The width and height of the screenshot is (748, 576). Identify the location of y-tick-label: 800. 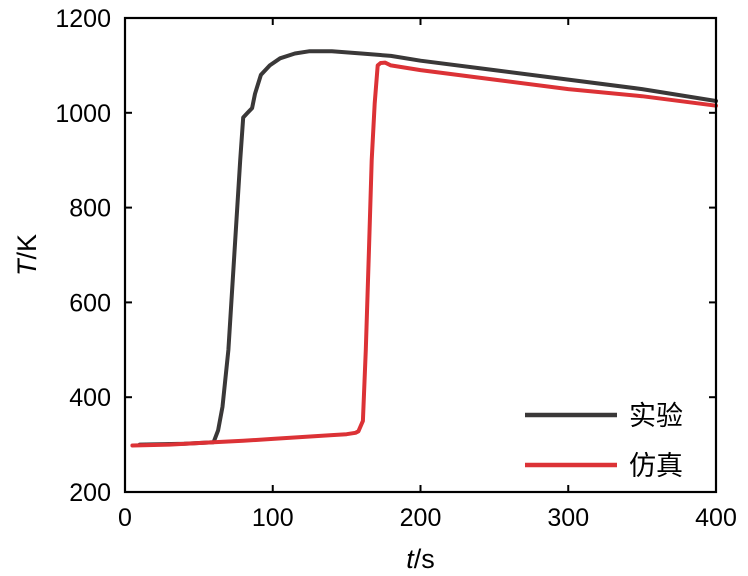
(90, 209).